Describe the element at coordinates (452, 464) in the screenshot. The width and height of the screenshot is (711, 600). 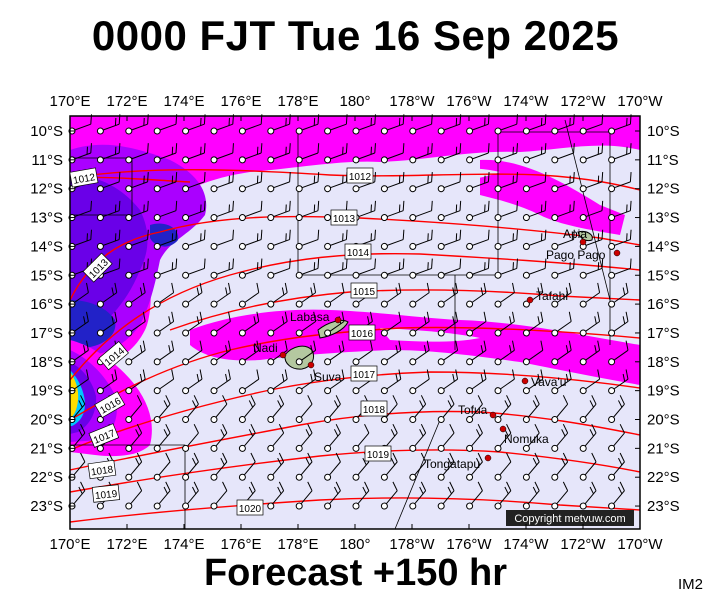
I see `place-label: Tongatapu` at that location.